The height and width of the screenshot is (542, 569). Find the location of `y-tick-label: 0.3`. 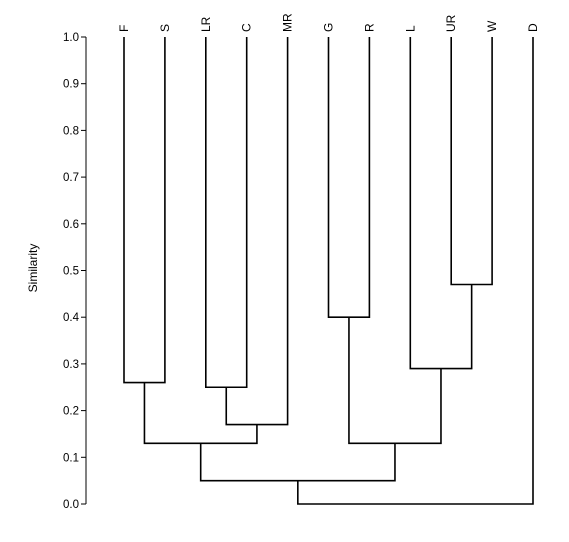

y-tick-label: 0.3 is located at coordinates (71, 365).